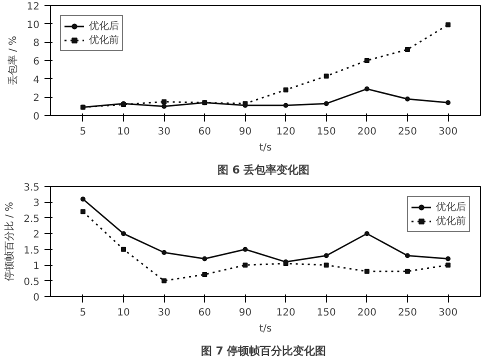 The width and height of the screenshot is (500, 362). I want to click on y-tick-label: 10, so click(33, 25).